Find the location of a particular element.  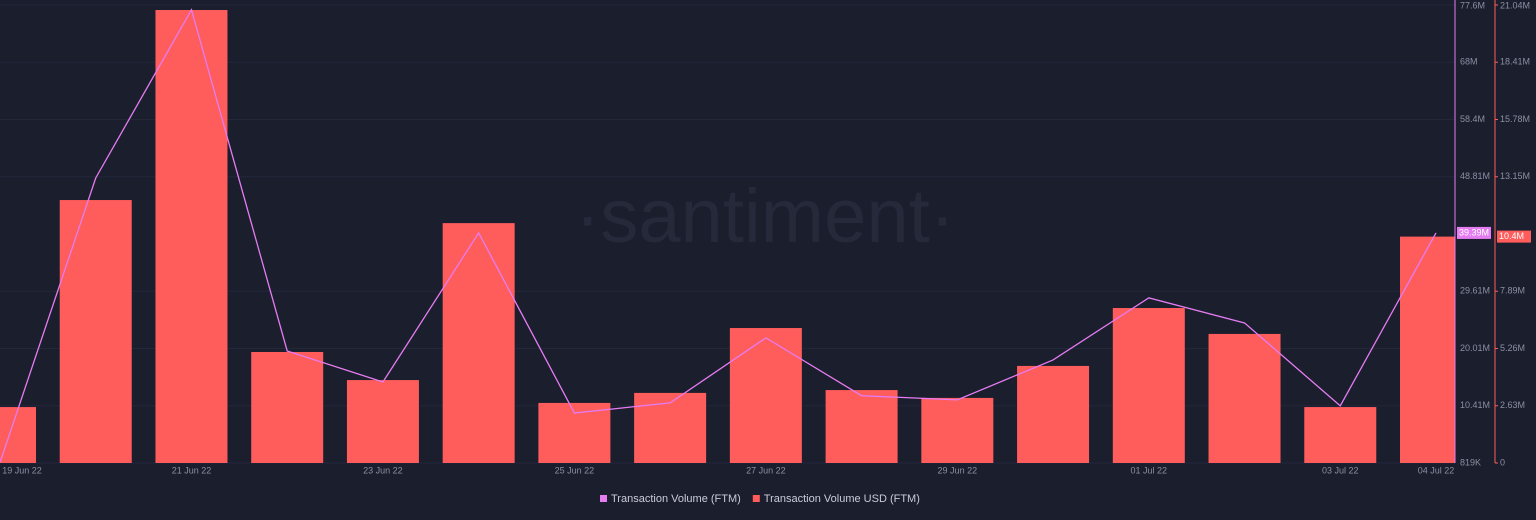

y-tick-label: 20.01M is located at coordinates (1475, 348).